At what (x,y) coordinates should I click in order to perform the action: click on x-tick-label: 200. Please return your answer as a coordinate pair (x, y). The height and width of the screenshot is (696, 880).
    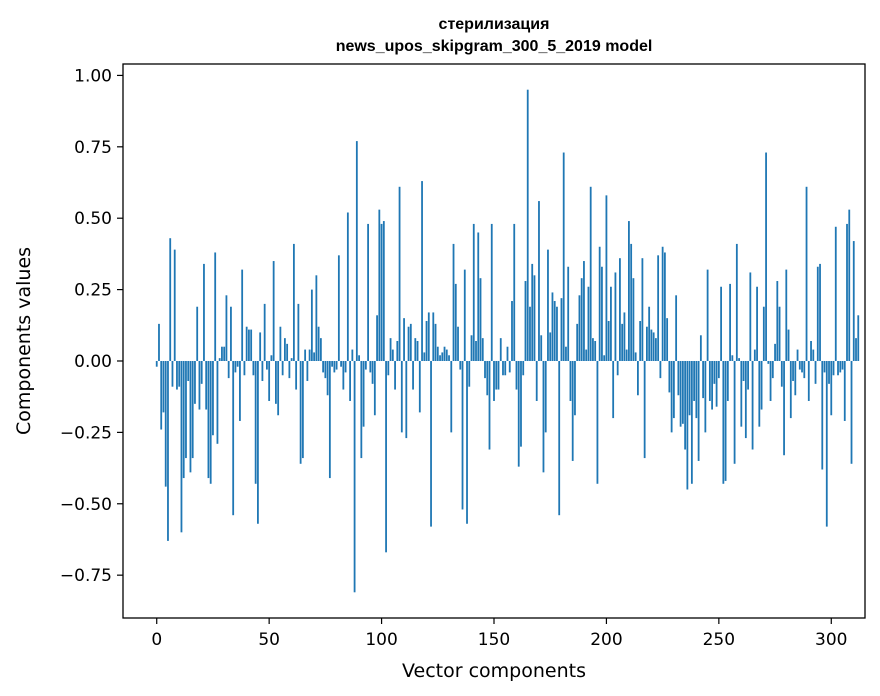
    Looking at the image, I should click on (606, 640).